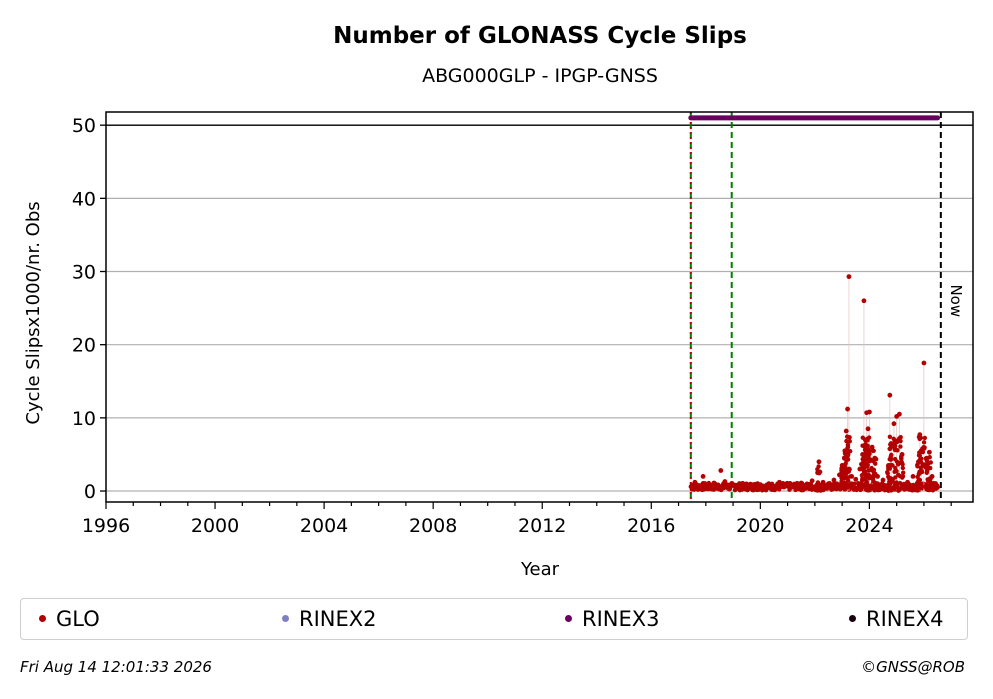  What do you see at coordinates (905, 619) in the screenshot?
I see `legend-label-rinex4: RINEX4` at bounding box center [905, 619].